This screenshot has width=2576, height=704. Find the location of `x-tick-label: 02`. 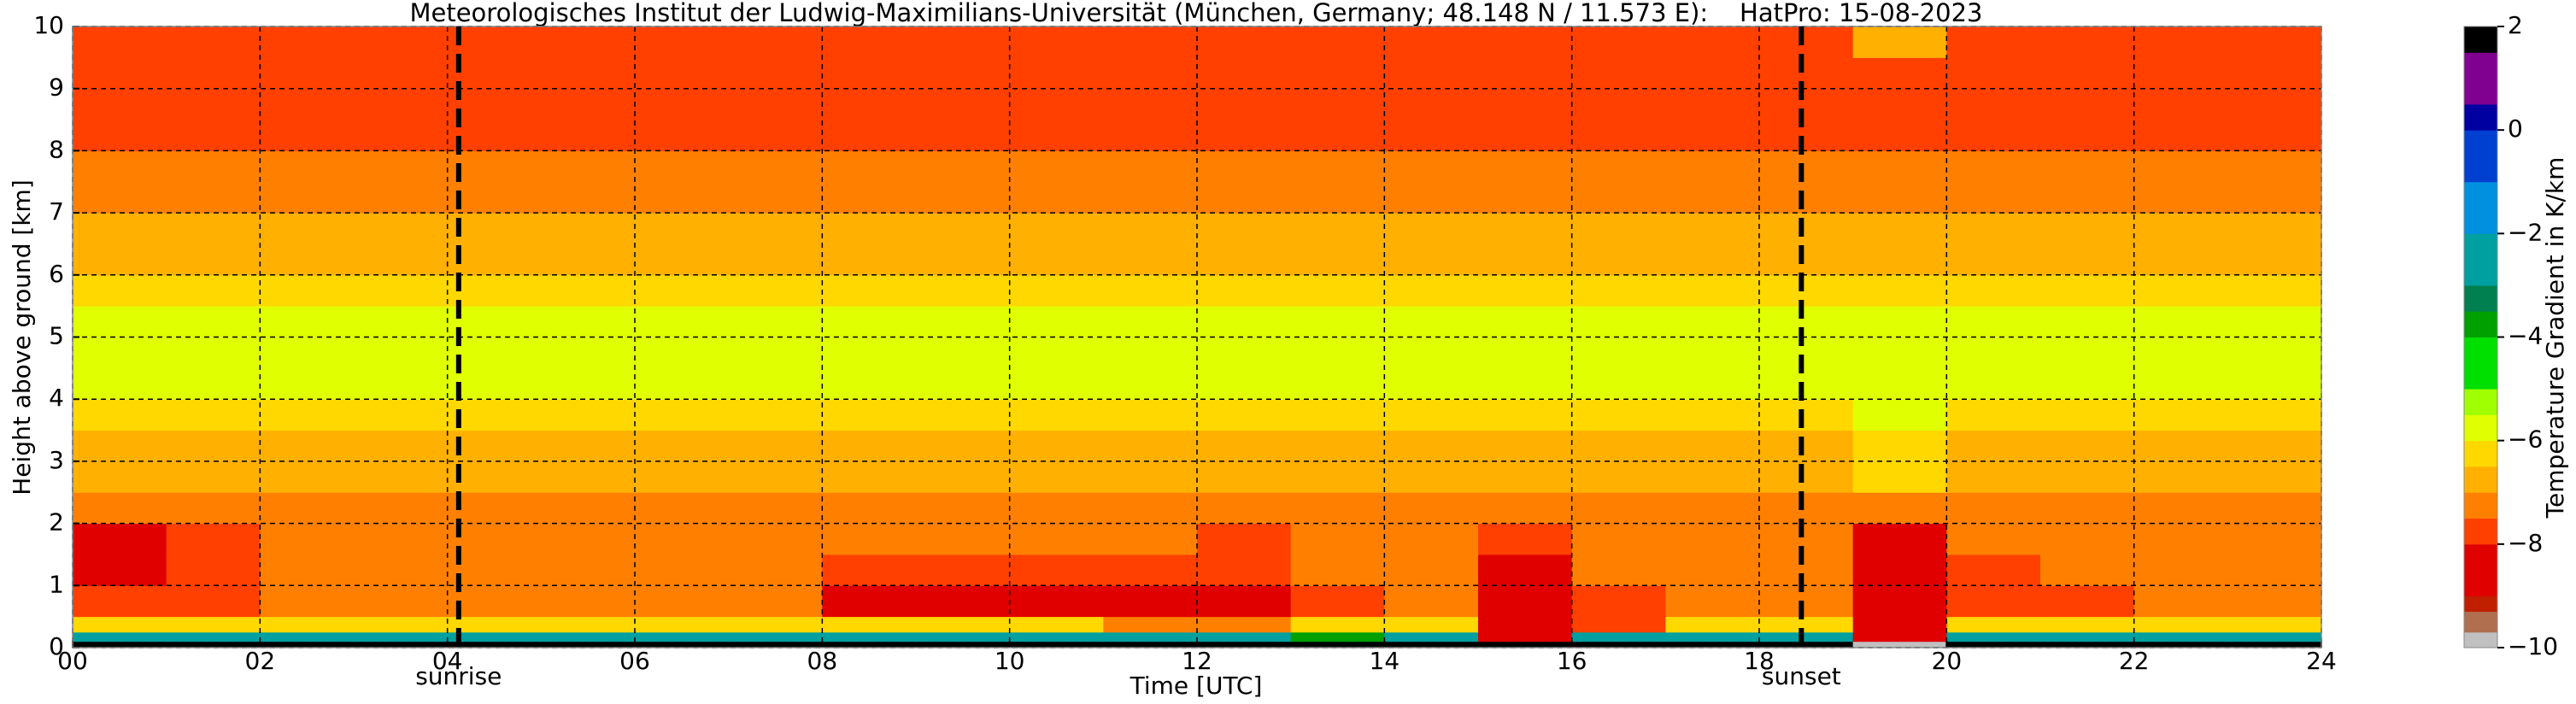

x-tick-label: 02 is located at coordinates (260, 661).